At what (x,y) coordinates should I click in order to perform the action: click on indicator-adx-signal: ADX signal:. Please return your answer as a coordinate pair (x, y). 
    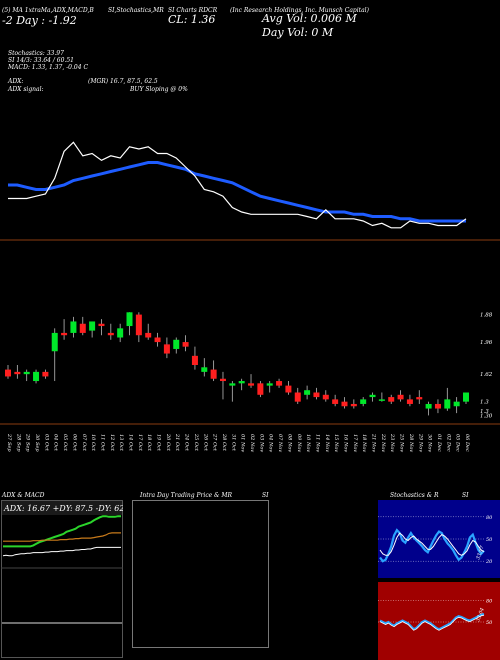
    Looking at the image, I should click on (26, 89).